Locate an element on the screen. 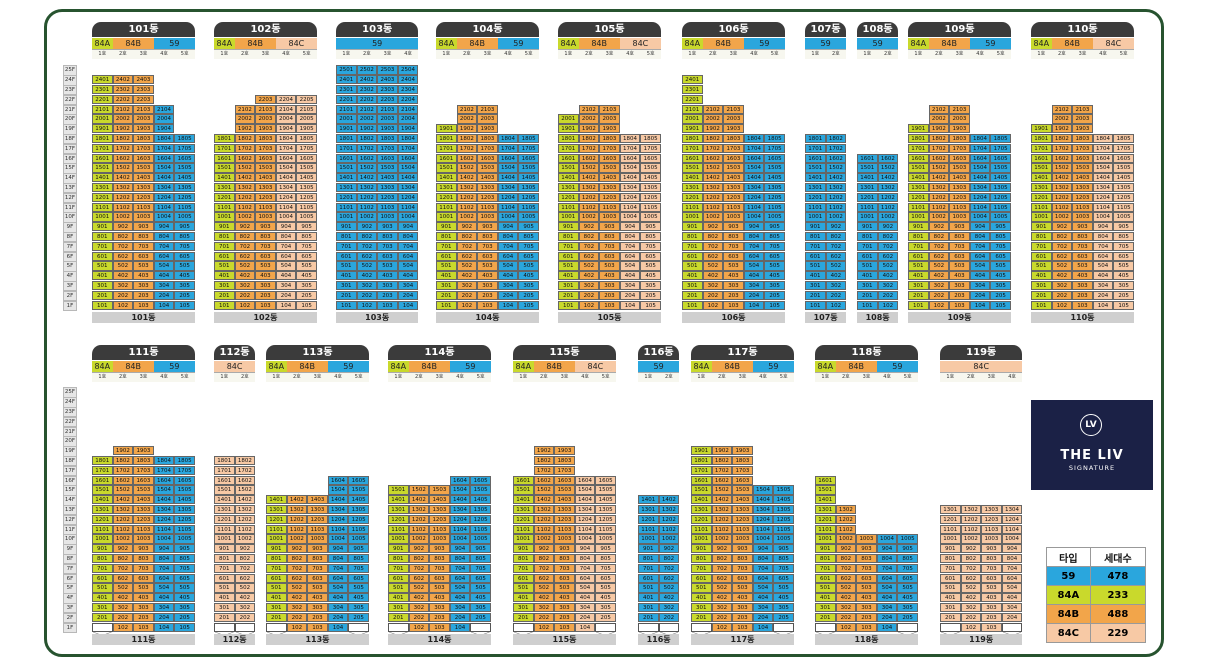  unit-cell: 1102 is located at coordinates (467, 207).